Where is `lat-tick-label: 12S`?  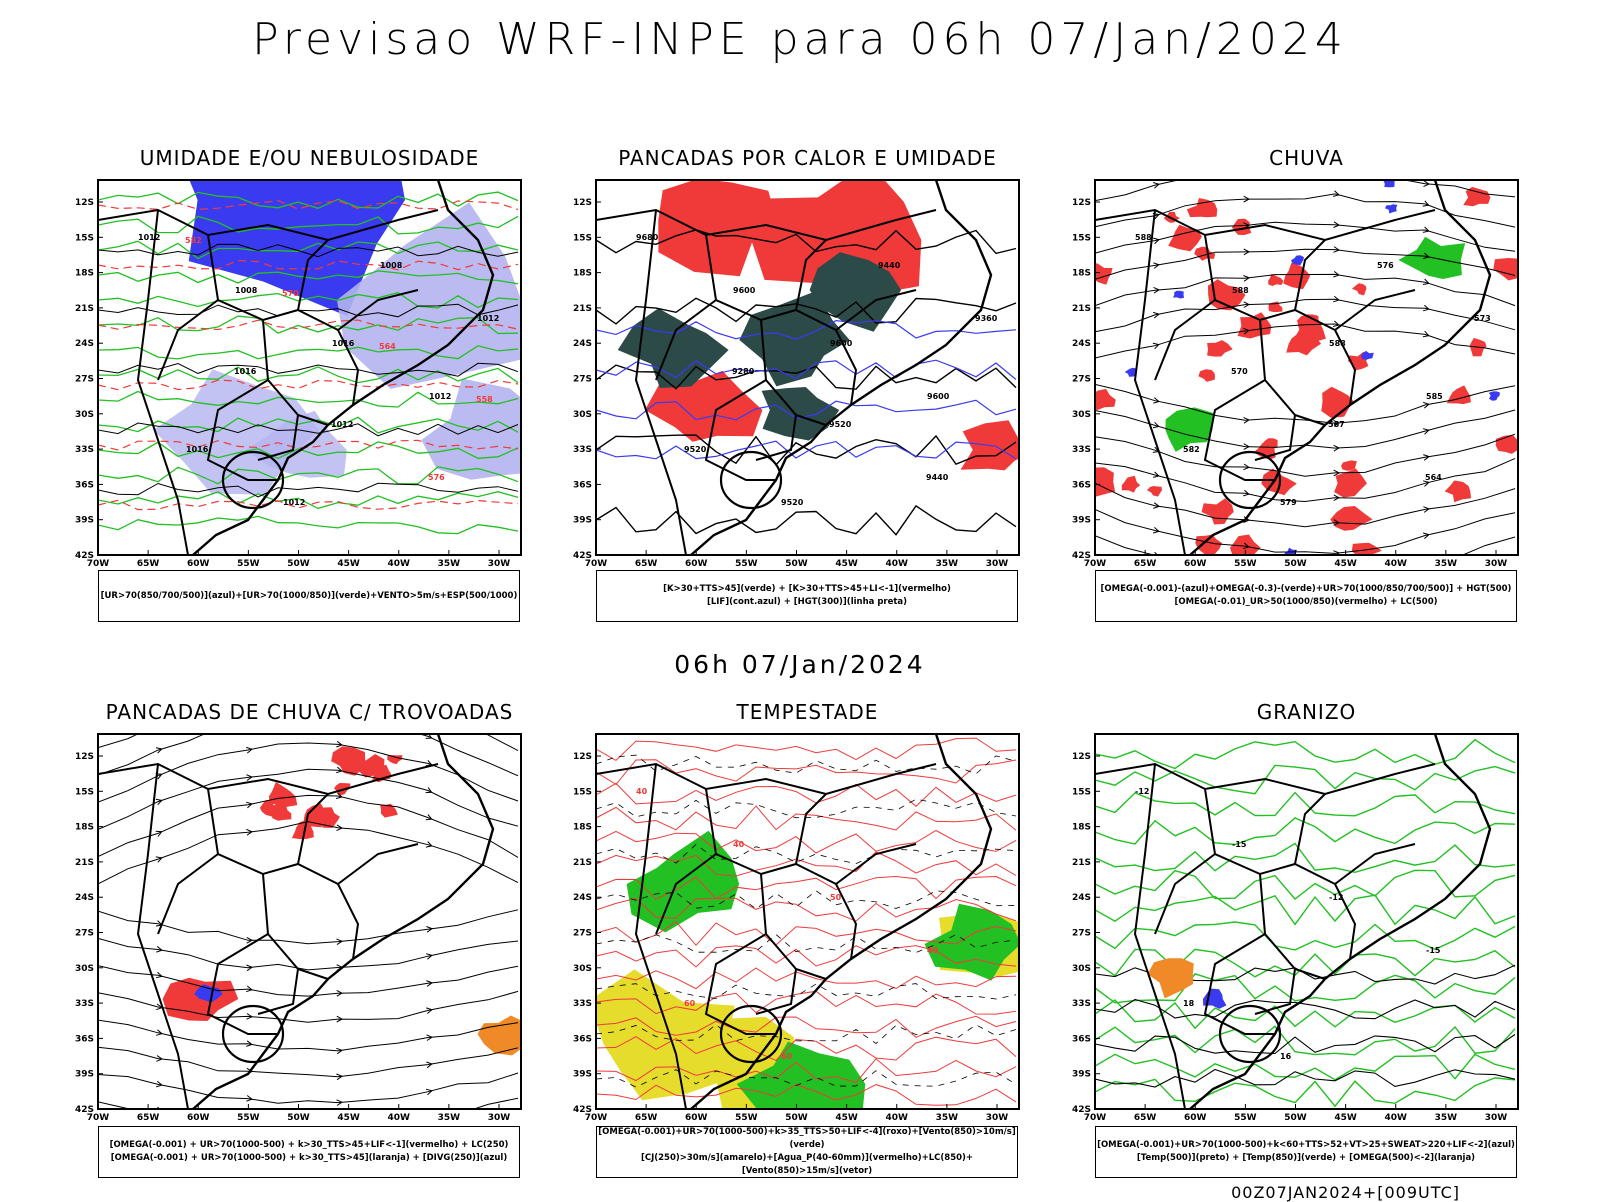
lat-tick-label: 12S is located at coordinates (84, 757).